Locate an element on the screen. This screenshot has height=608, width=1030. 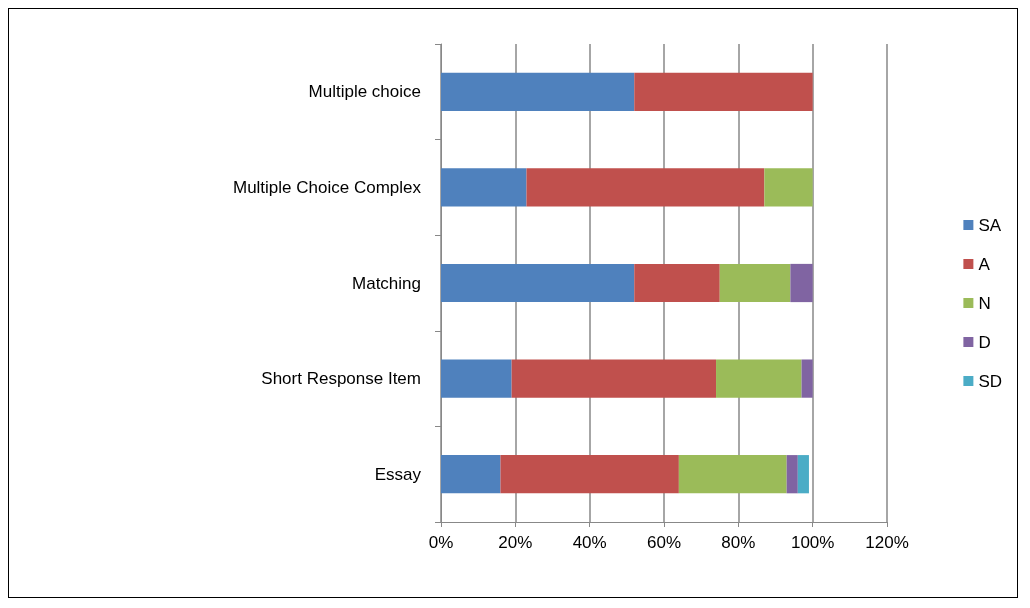
legend-label: N is located at coordinates (984, 303).